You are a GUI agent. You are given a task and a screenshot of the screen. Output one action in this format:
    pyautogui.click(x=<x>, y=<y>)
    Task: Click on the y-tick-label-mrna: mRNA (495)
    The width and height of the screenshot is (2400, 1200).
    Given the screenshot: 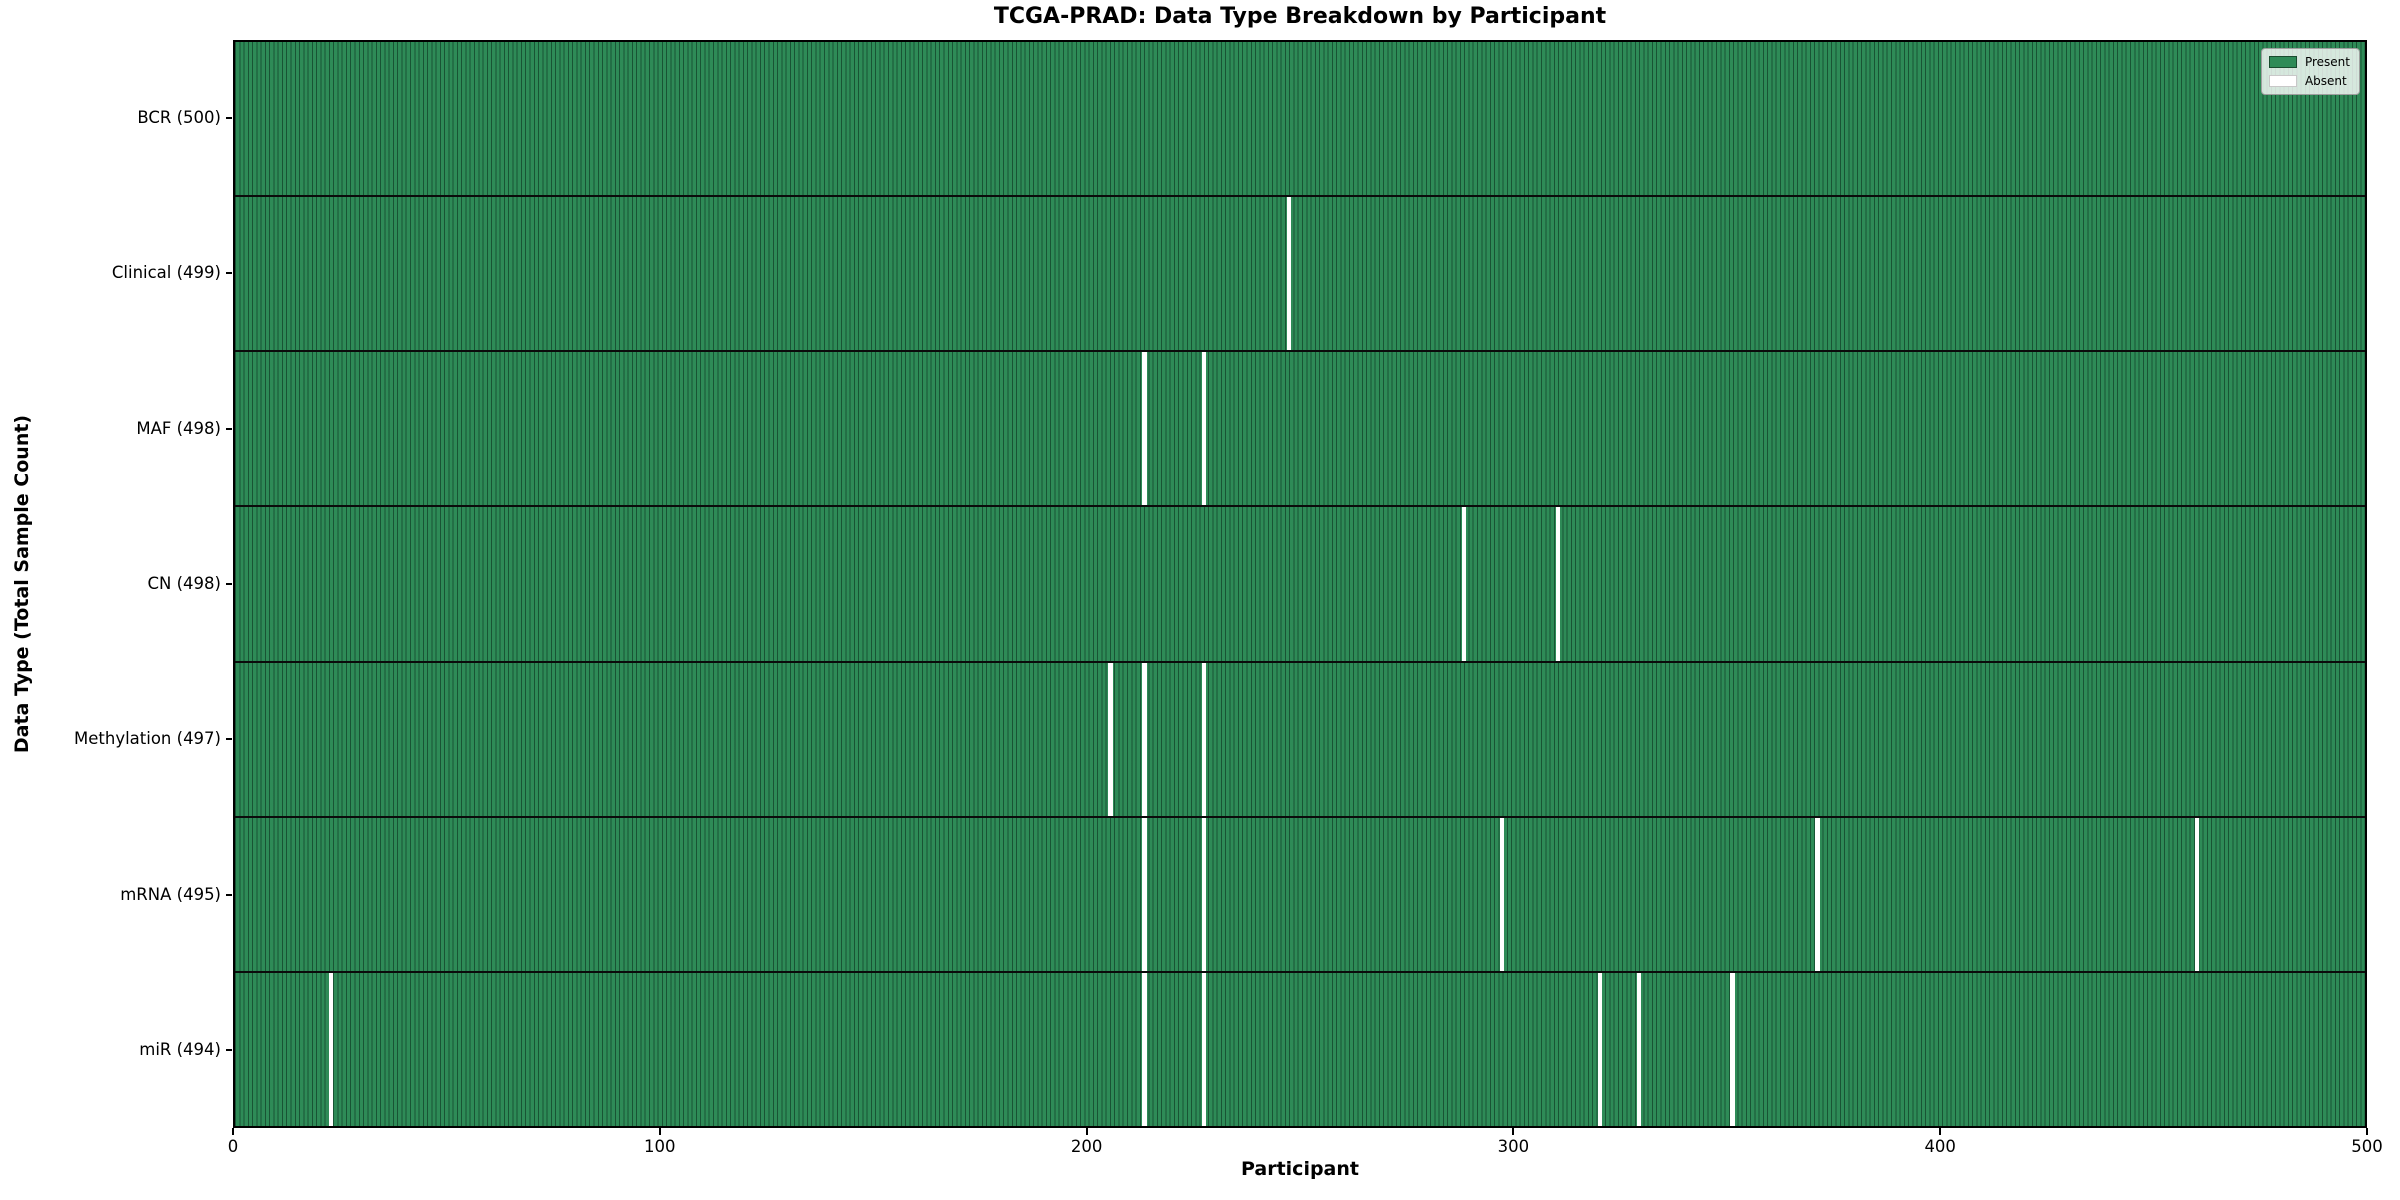 What is the action you would take?
    pyautogui.click(x=170, y=894)
    